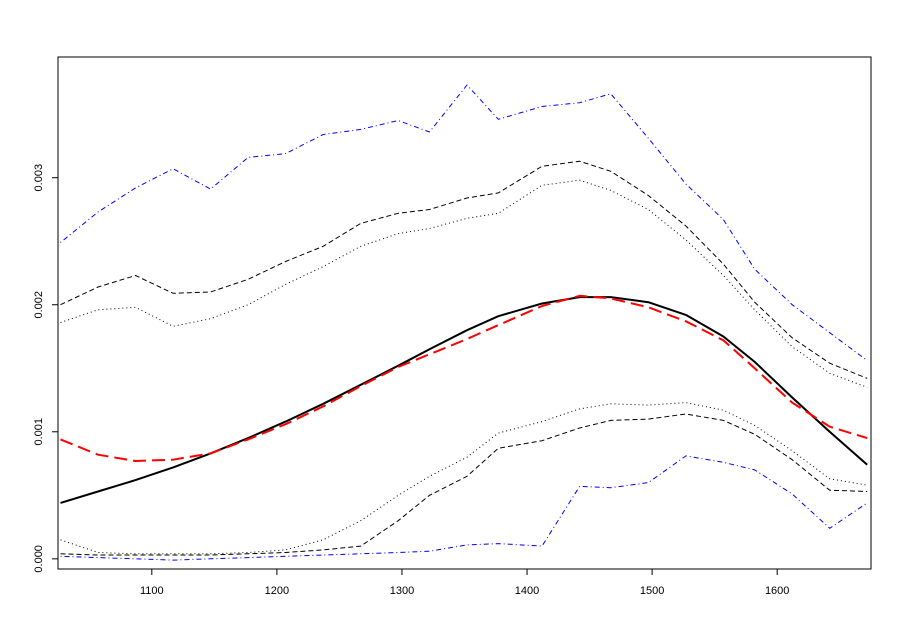  What do you see at coordinates (39, 305) in the screenshot?
I see `y-tick-label: 0.002` at bounding box center [39, 305].